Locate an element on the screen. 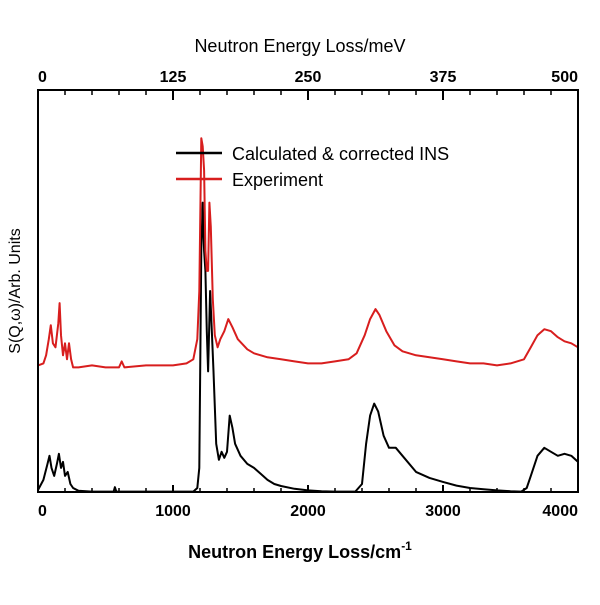 The width and height of the screenshot is (600, 605). x-tick-label: 4000 is located at coordinates (560, 511).